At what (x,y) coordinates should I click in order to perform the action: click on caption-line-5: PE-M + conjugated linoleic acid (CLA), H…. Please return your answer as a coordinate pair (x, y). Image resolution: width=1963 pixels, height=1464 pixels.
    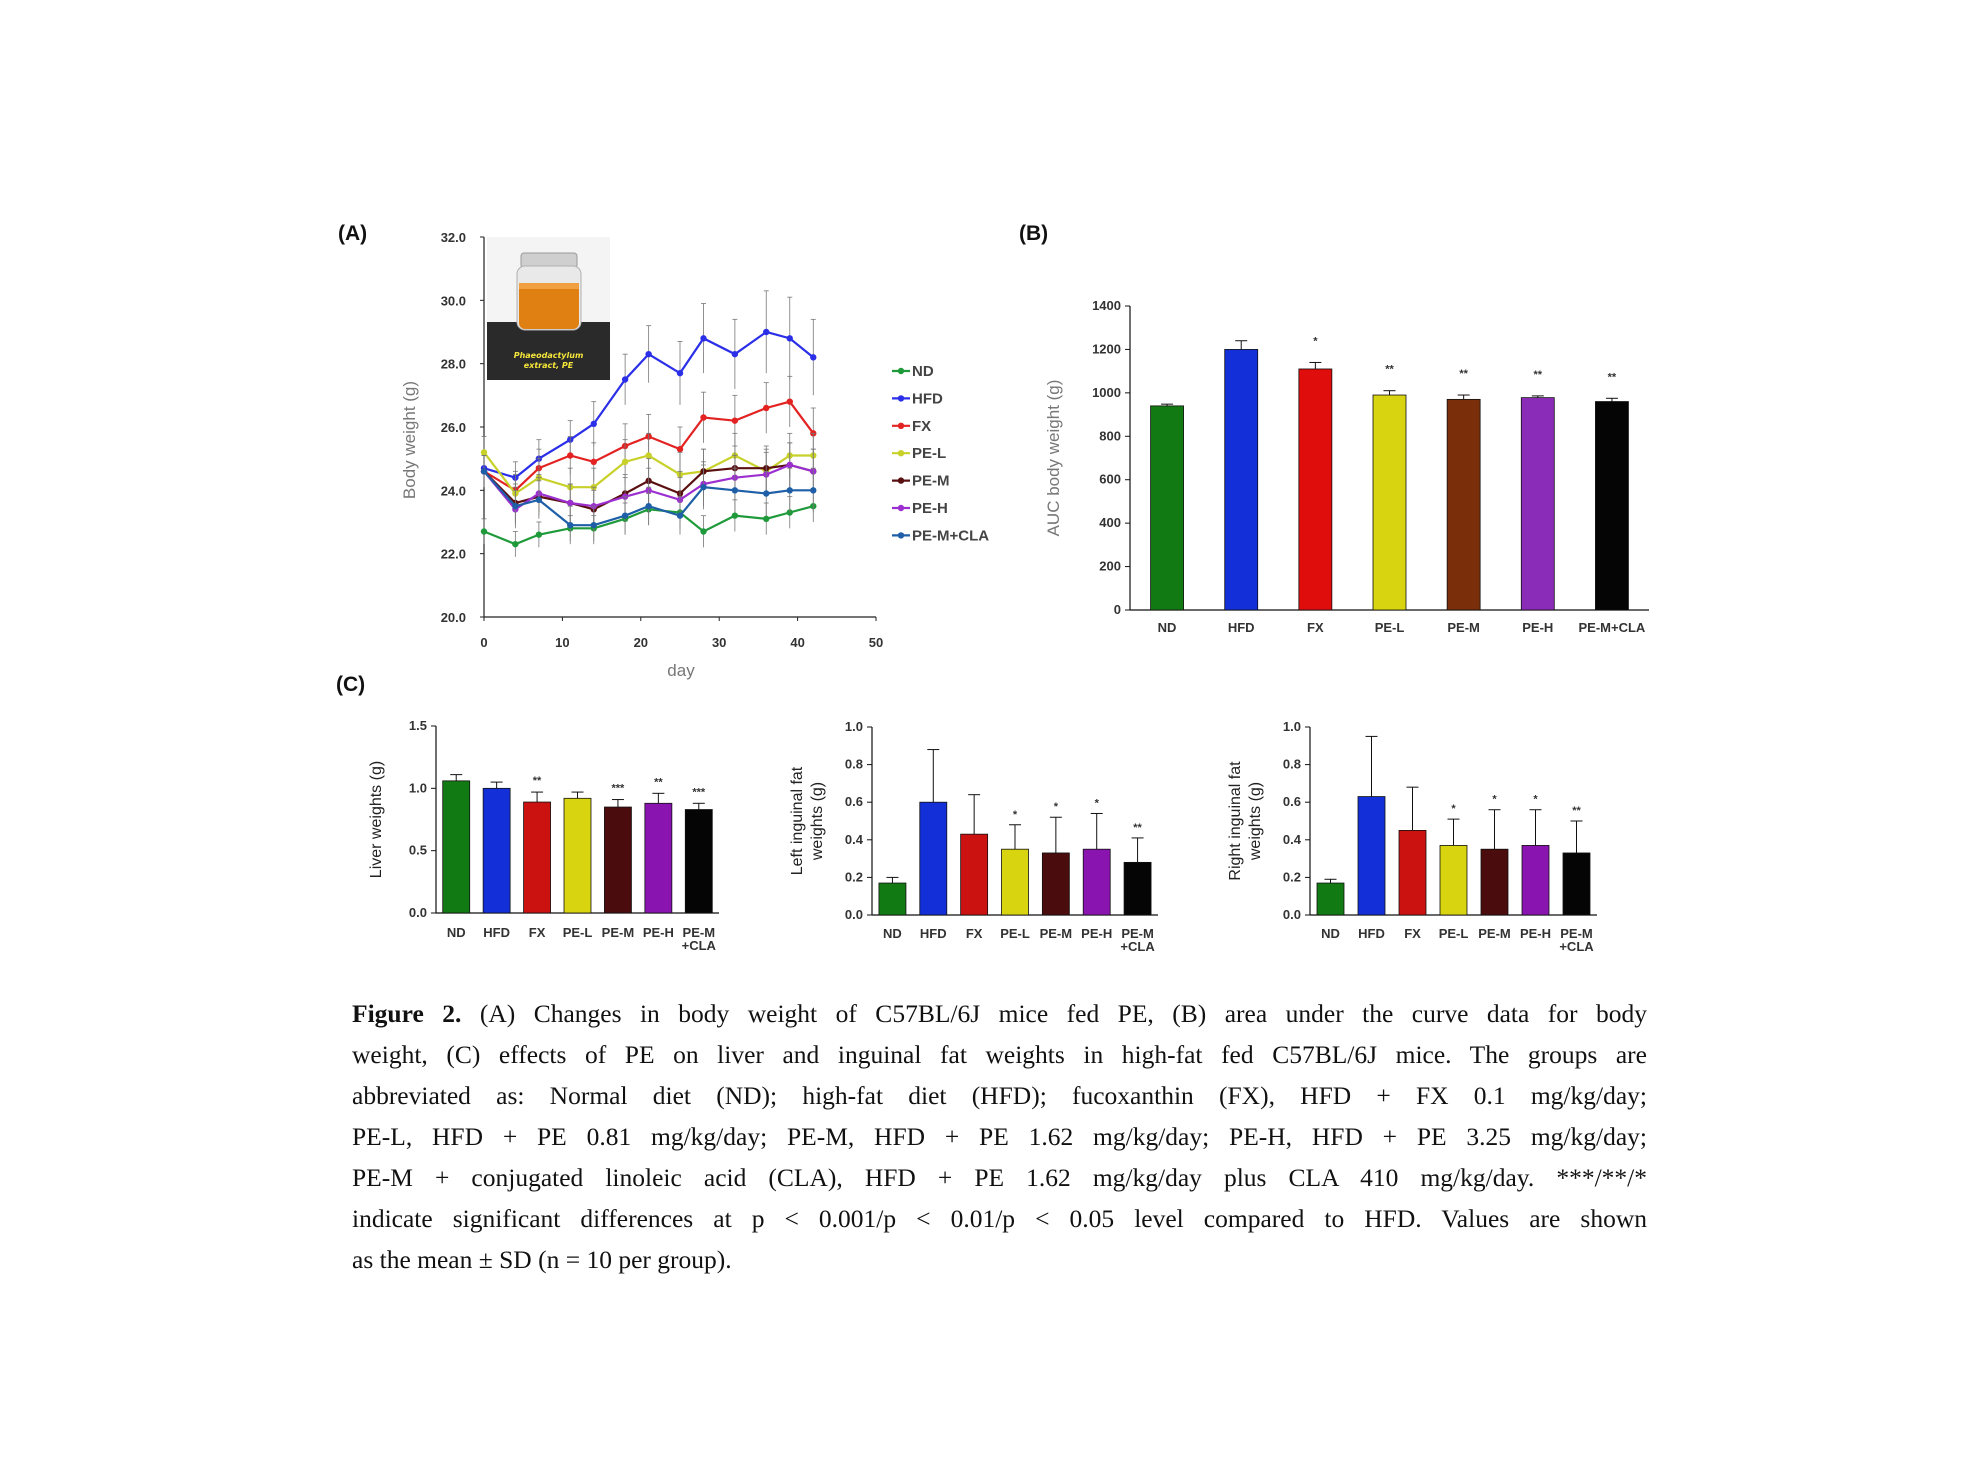
    Looking at the image, I should click on (999, 1177).